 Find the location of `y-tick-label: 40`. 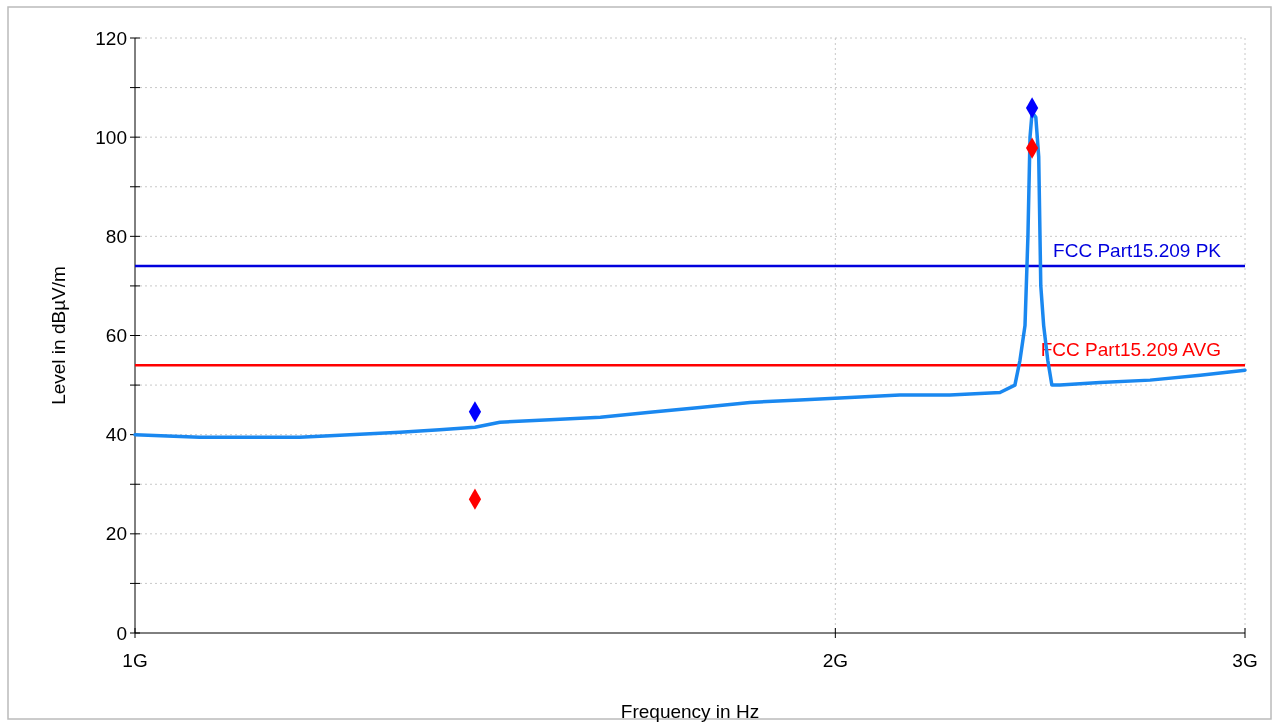

y-tick-label: 40 is located at coordinates (116, 435).